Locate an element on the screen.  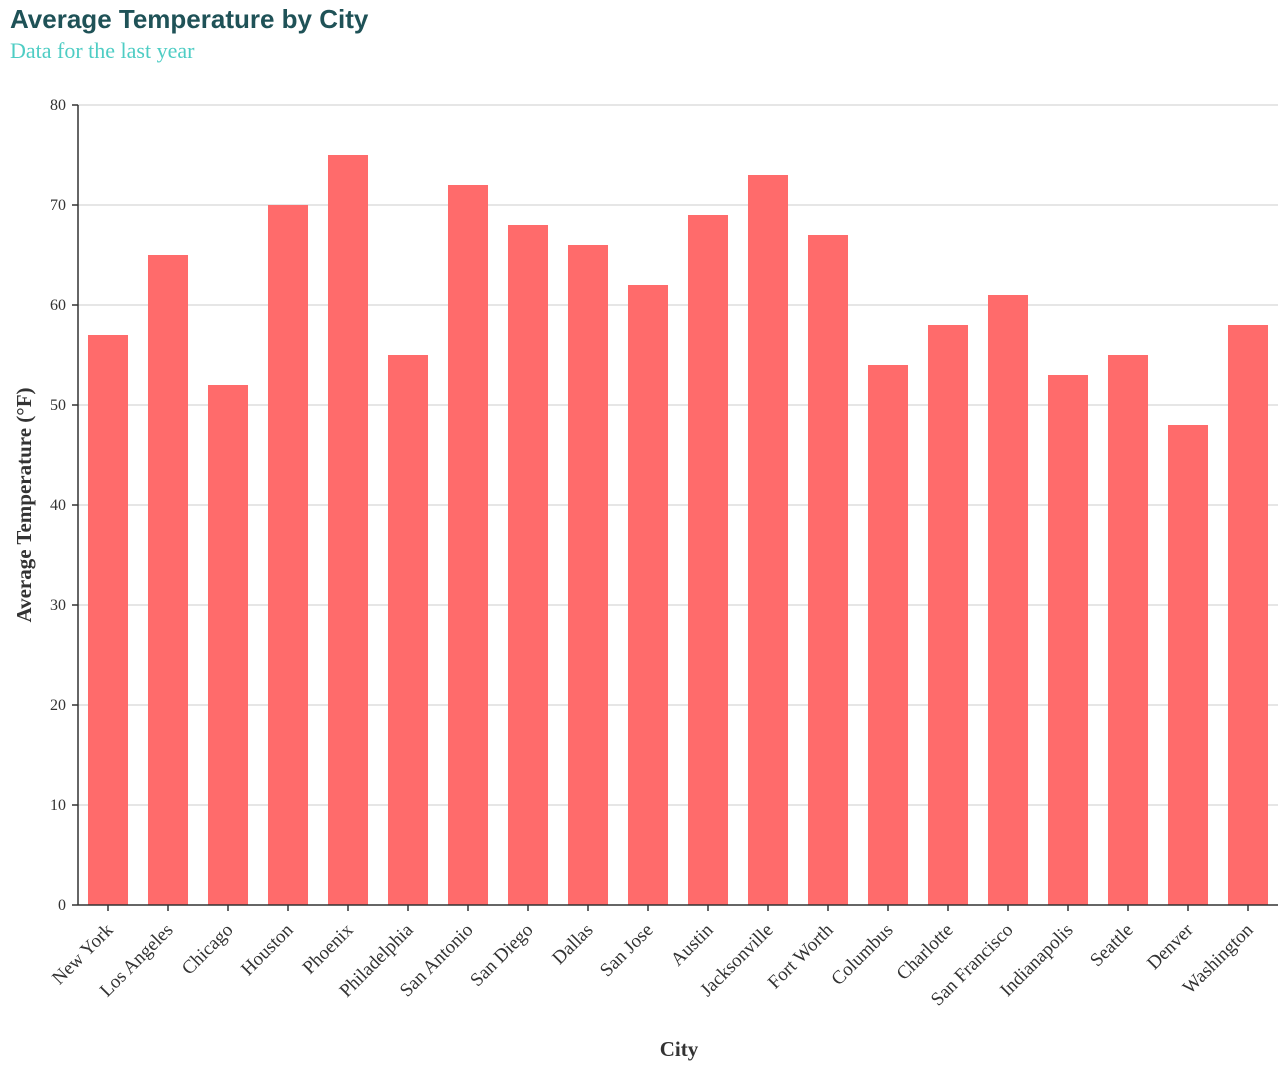
y-tick-label: 50 is located at coordinates (58, 405).